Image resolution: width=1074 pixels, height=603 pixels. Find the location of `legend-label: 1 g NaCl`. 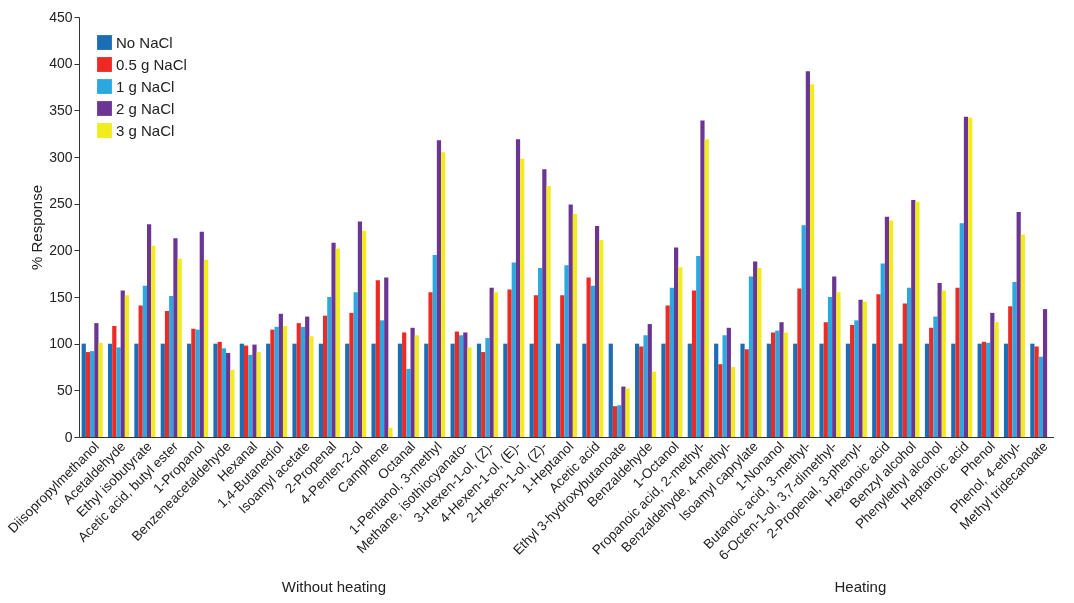

legend-label: 1 g NaCl is located at coordinates (145, 86).